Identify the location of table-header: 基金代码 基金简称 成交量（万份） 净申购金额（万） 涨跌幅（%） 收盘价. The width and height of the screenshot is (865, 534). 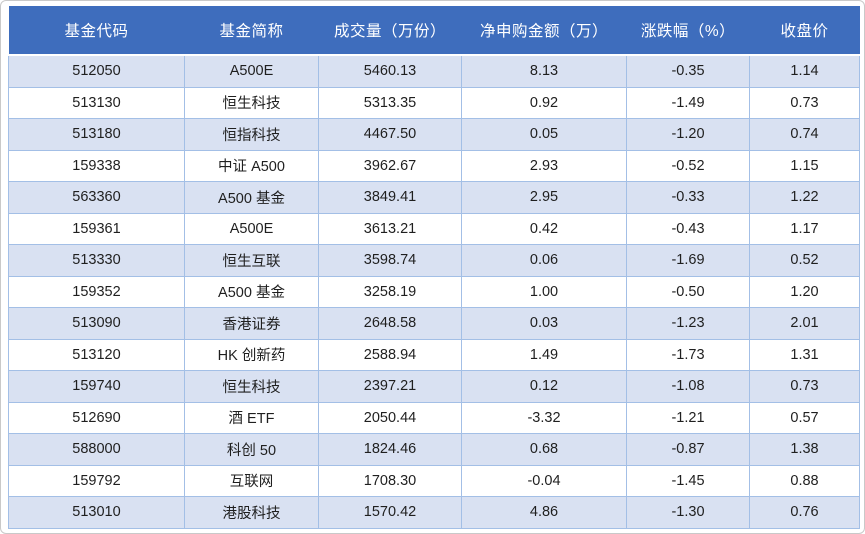
(434, 31).